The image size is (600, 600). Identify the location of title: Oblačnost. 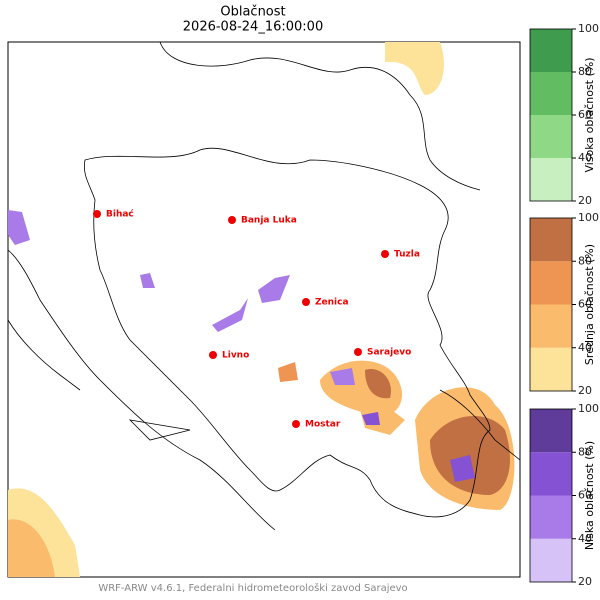
(252, 12).